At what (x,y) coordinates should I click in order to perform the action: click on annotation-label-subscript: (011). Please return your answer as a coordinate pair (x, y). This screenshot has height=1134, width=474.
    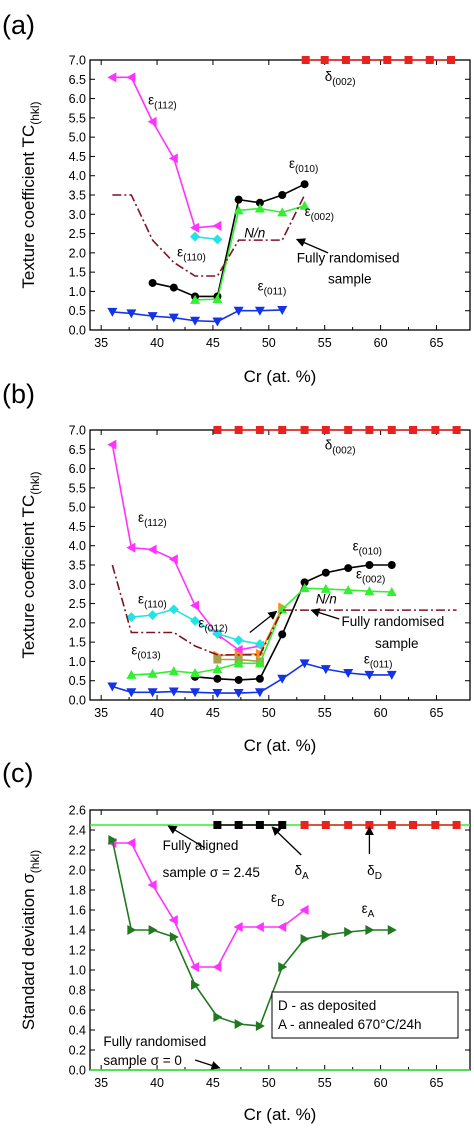
    Looking at the image, I should click on (381, 664).